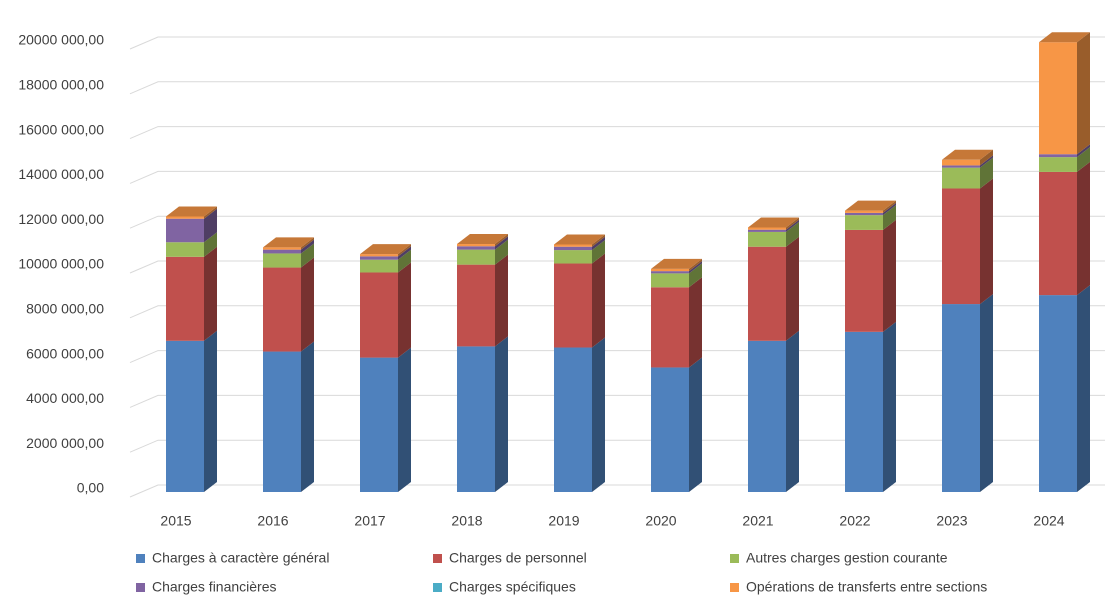 This screenshot has height=595, width=1118. What do you see at coordinates (90, 488) in the screenshot?
I see `y-tick-label: 0,00` at bounding box center [90, 488].